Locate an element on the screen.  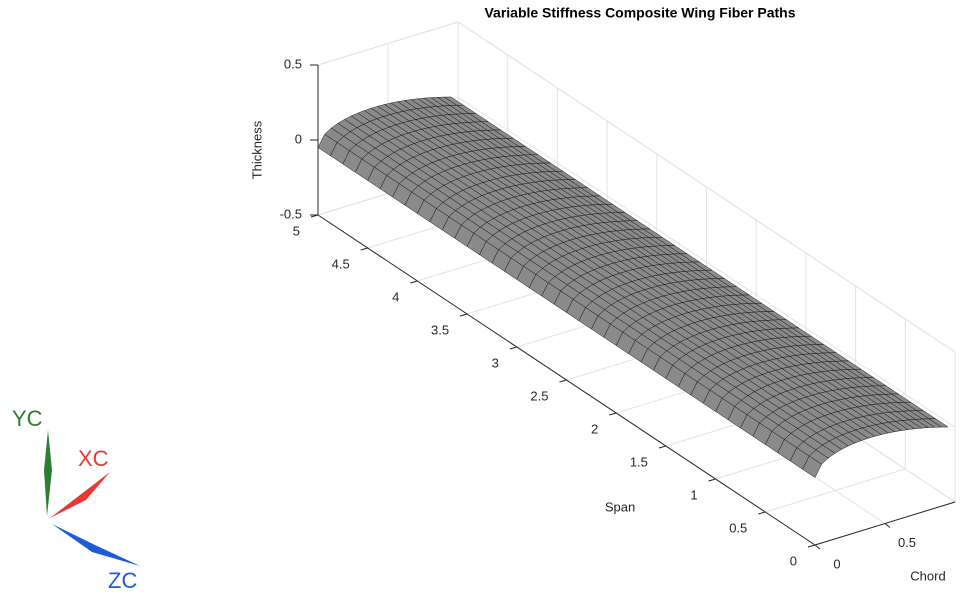
y-tick-label: 2 is located at coordinates (594, 428).